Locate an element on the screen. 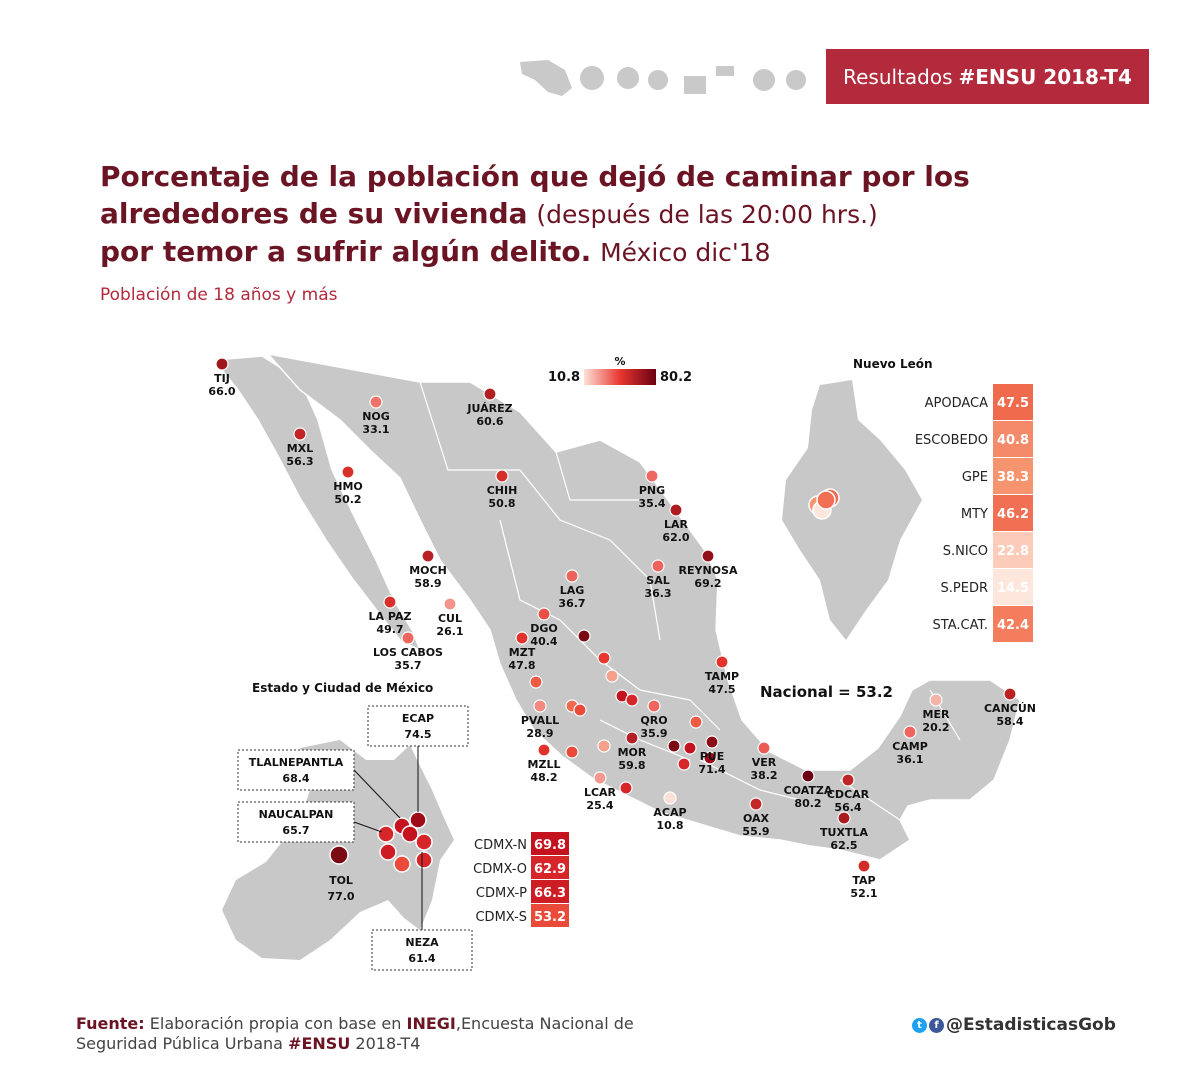 The height and width of the screenshot is (1081, 1200). city-name: COATZA is located at coordinates (808, 790).